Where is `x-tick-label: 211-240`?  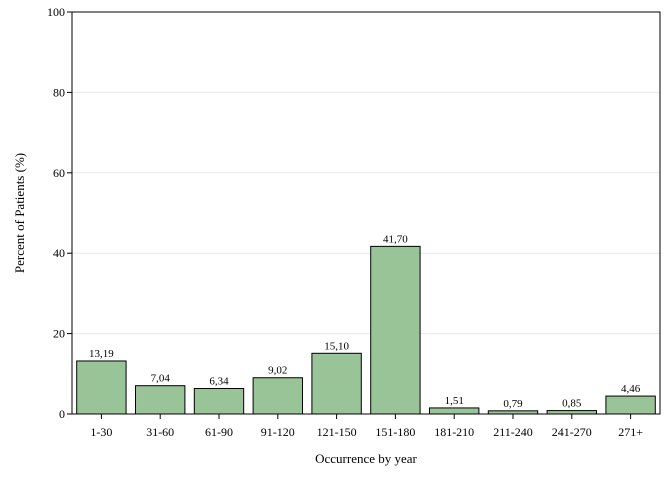 x-tick-label: 211-240 is located at coordinates (513, 432).